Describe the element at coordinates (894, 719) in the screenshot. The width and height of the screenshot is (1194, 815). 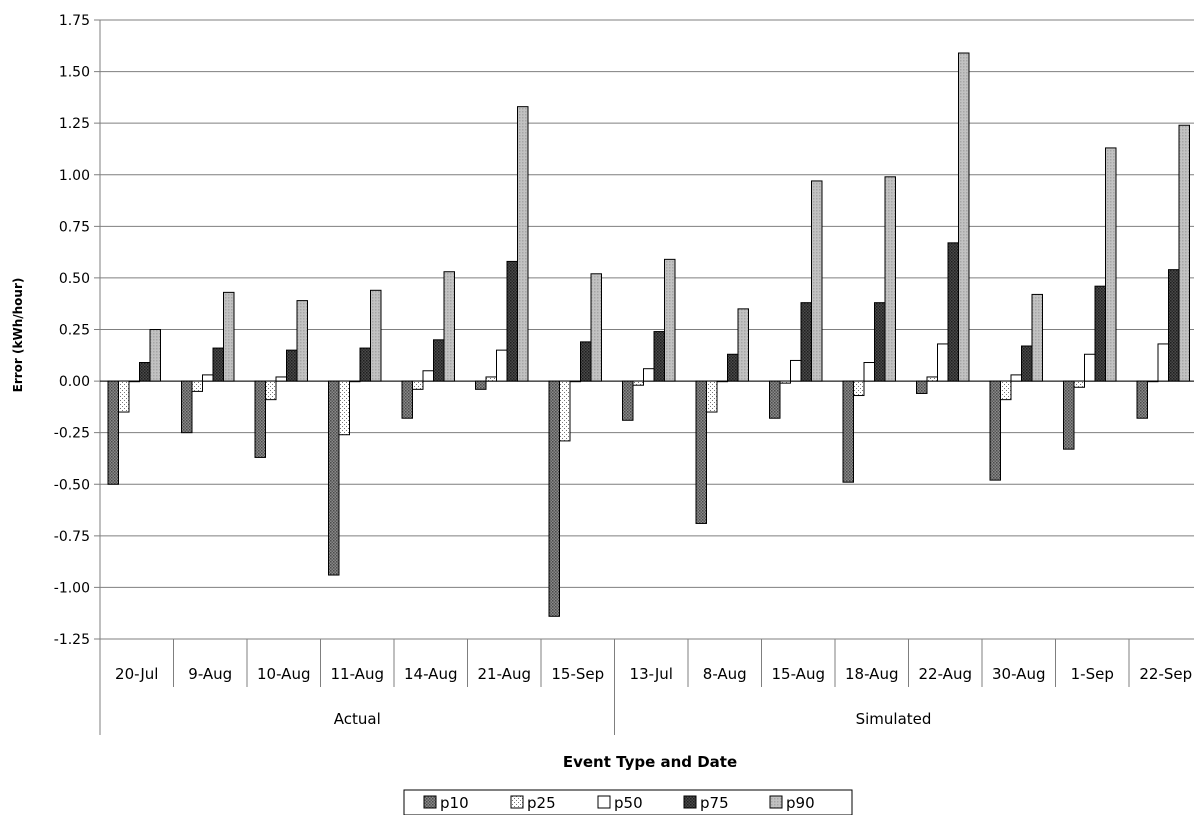
I see `group-label: Simulated` at that location.